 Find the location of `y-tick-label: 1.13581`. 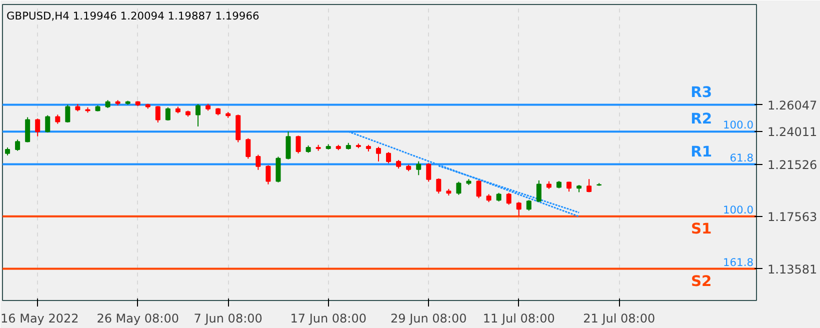

y-tick-label: 1.13581 is located at coordinates (793, 269).